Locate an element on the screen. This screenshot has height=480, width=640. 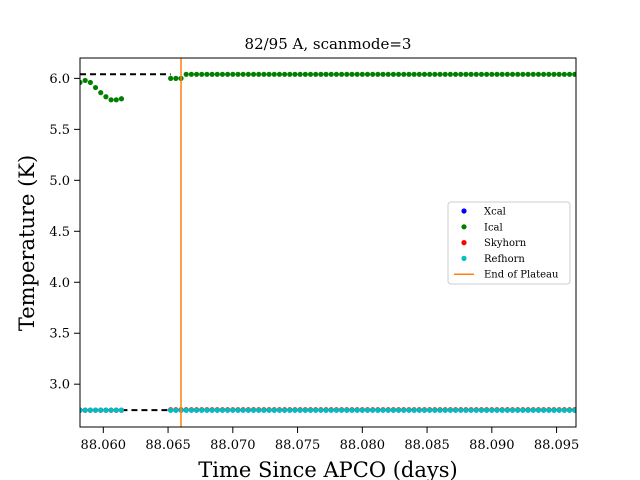
legend-label-skyhorn: Skyhorn is located at coordinates (505, 243).